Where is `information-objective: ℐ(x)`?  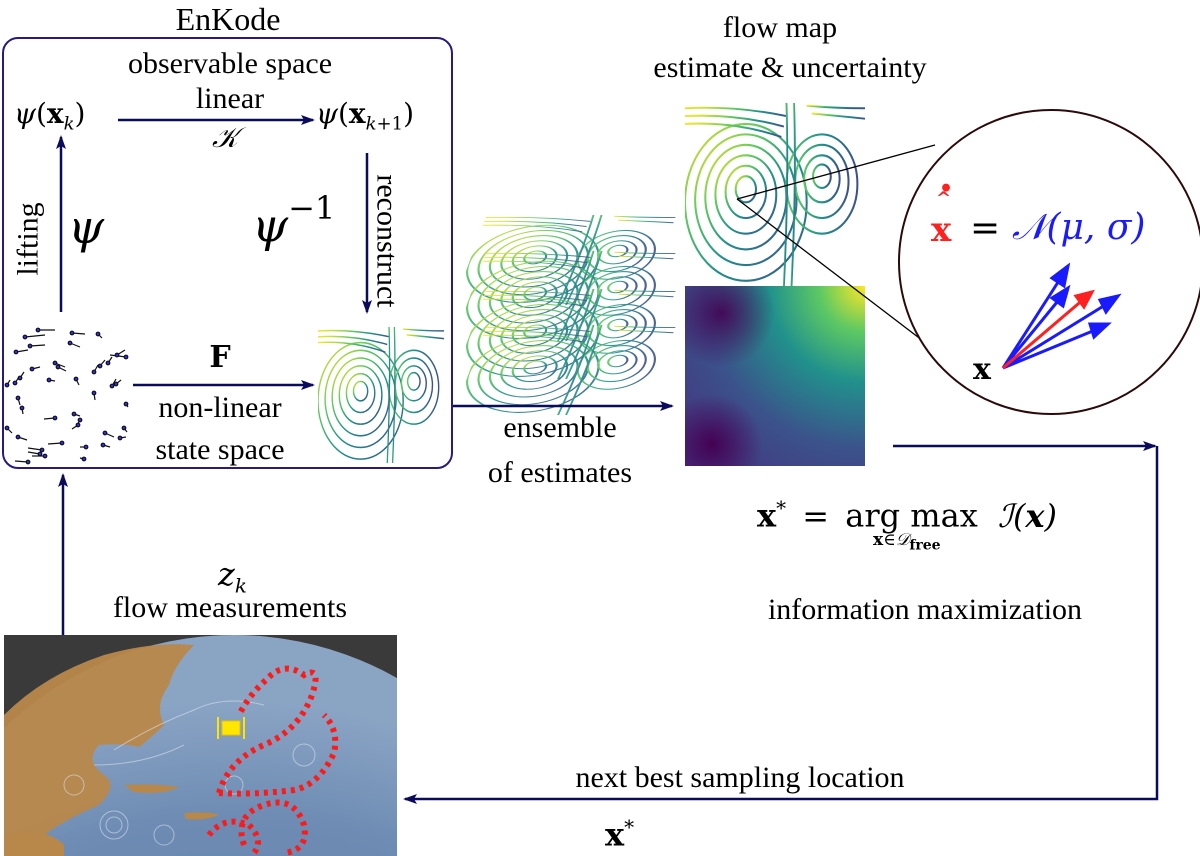
information-objective: ℐ(x) is located at coordinates (1027, 515).